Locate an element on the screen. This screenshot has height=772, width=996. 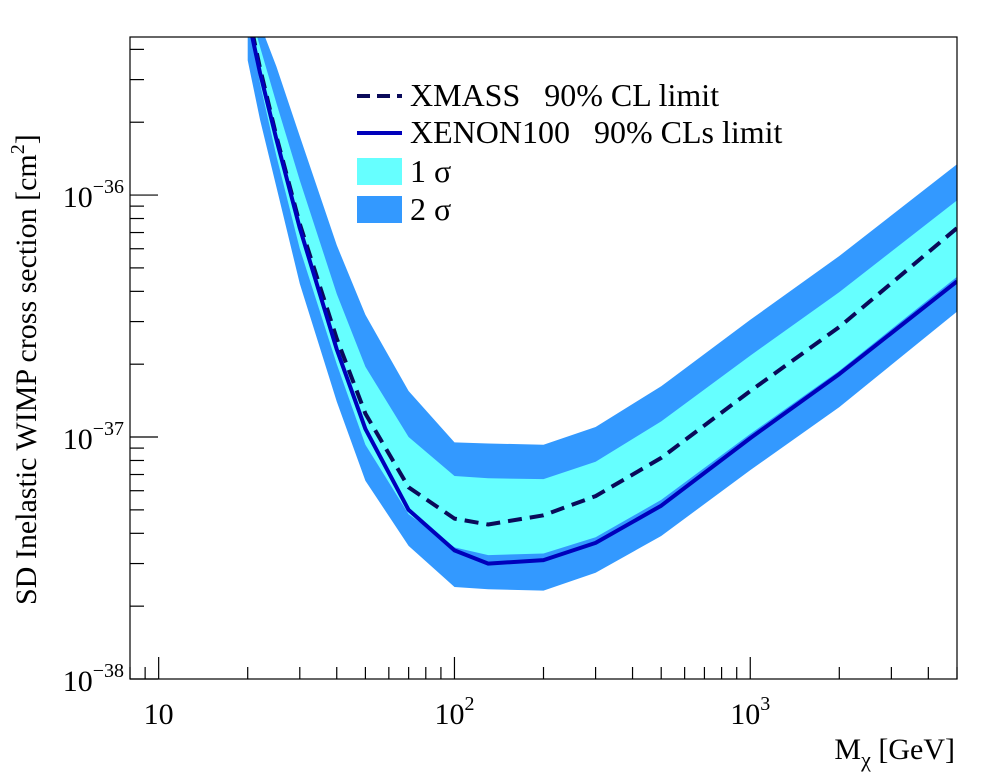
legend-label-1sigma: 1 σ is located at coordinates (430, 171).